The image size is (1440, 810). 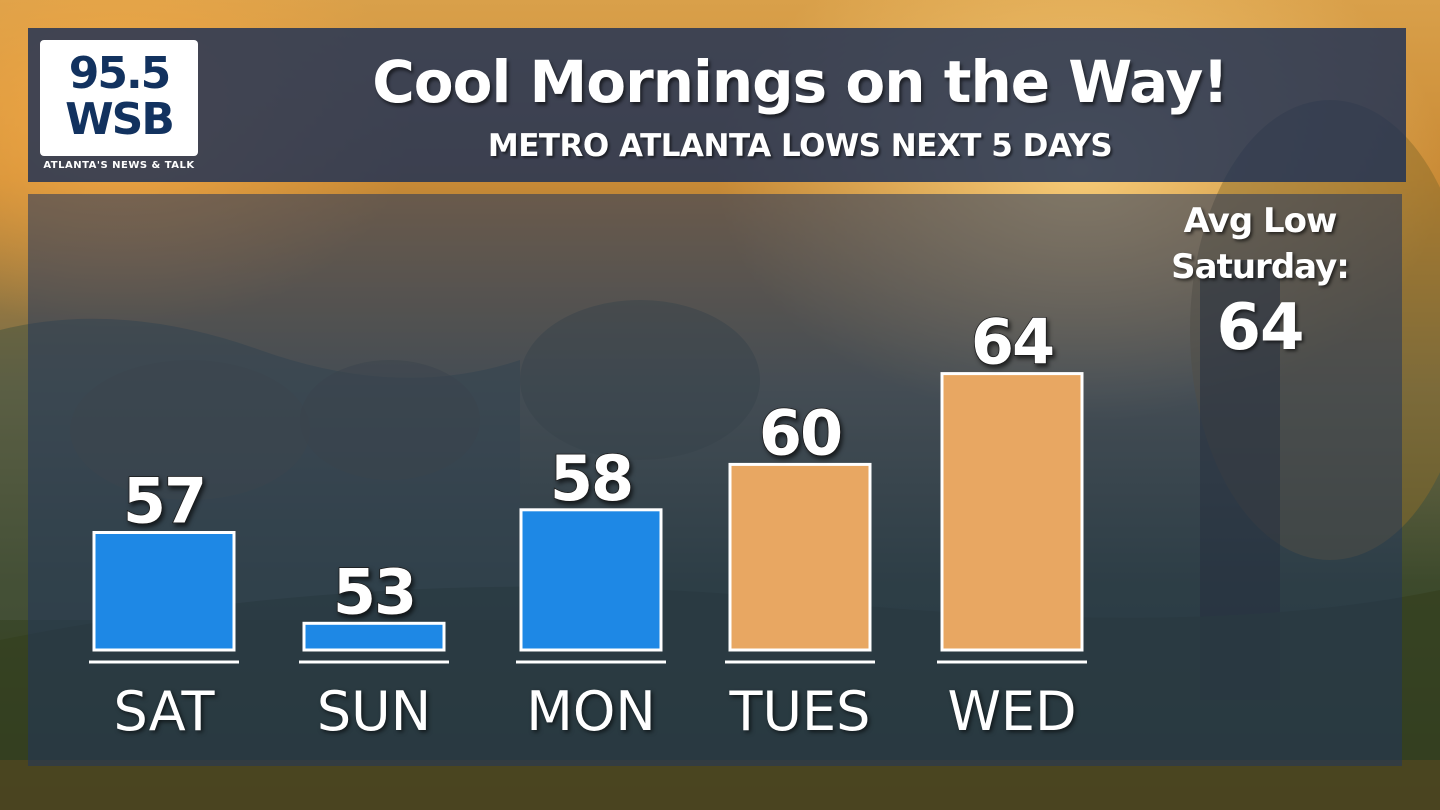 What do you see at coordinates (164, 591) in the screenshot?
I see `bar-sat` at bounding box center [164, 591].